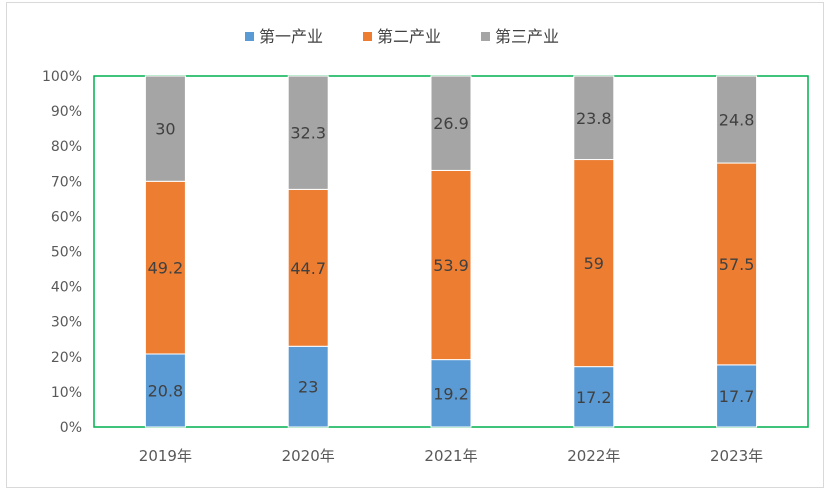 This screenshot has width=832, height=493. Describe the element at coordinates (166, 390) in the screenshot. I see `data-label: 20.8` at that location.